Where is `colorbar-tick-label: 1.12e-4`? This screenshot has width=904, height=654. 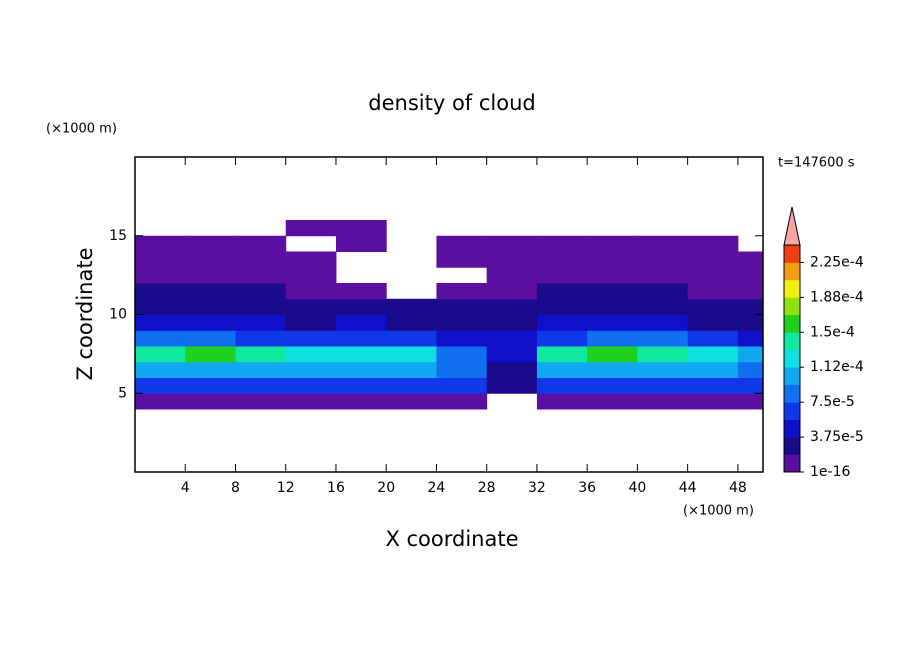 colorbar-tick-label: 1.12e-4 is located at coordinates (837, 367).